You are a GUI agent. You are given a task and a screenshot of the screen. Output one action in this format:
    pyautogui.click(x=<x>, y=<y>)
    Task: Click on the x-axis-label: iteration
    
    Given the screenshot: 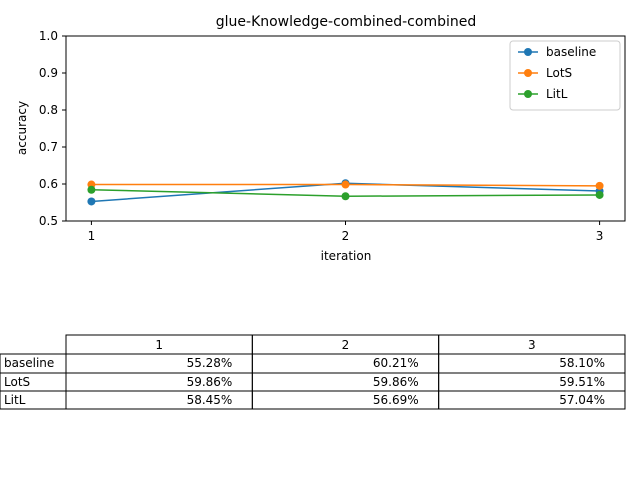 What is the action you would take?
    pyautogui.click(x=346, y=256)
    